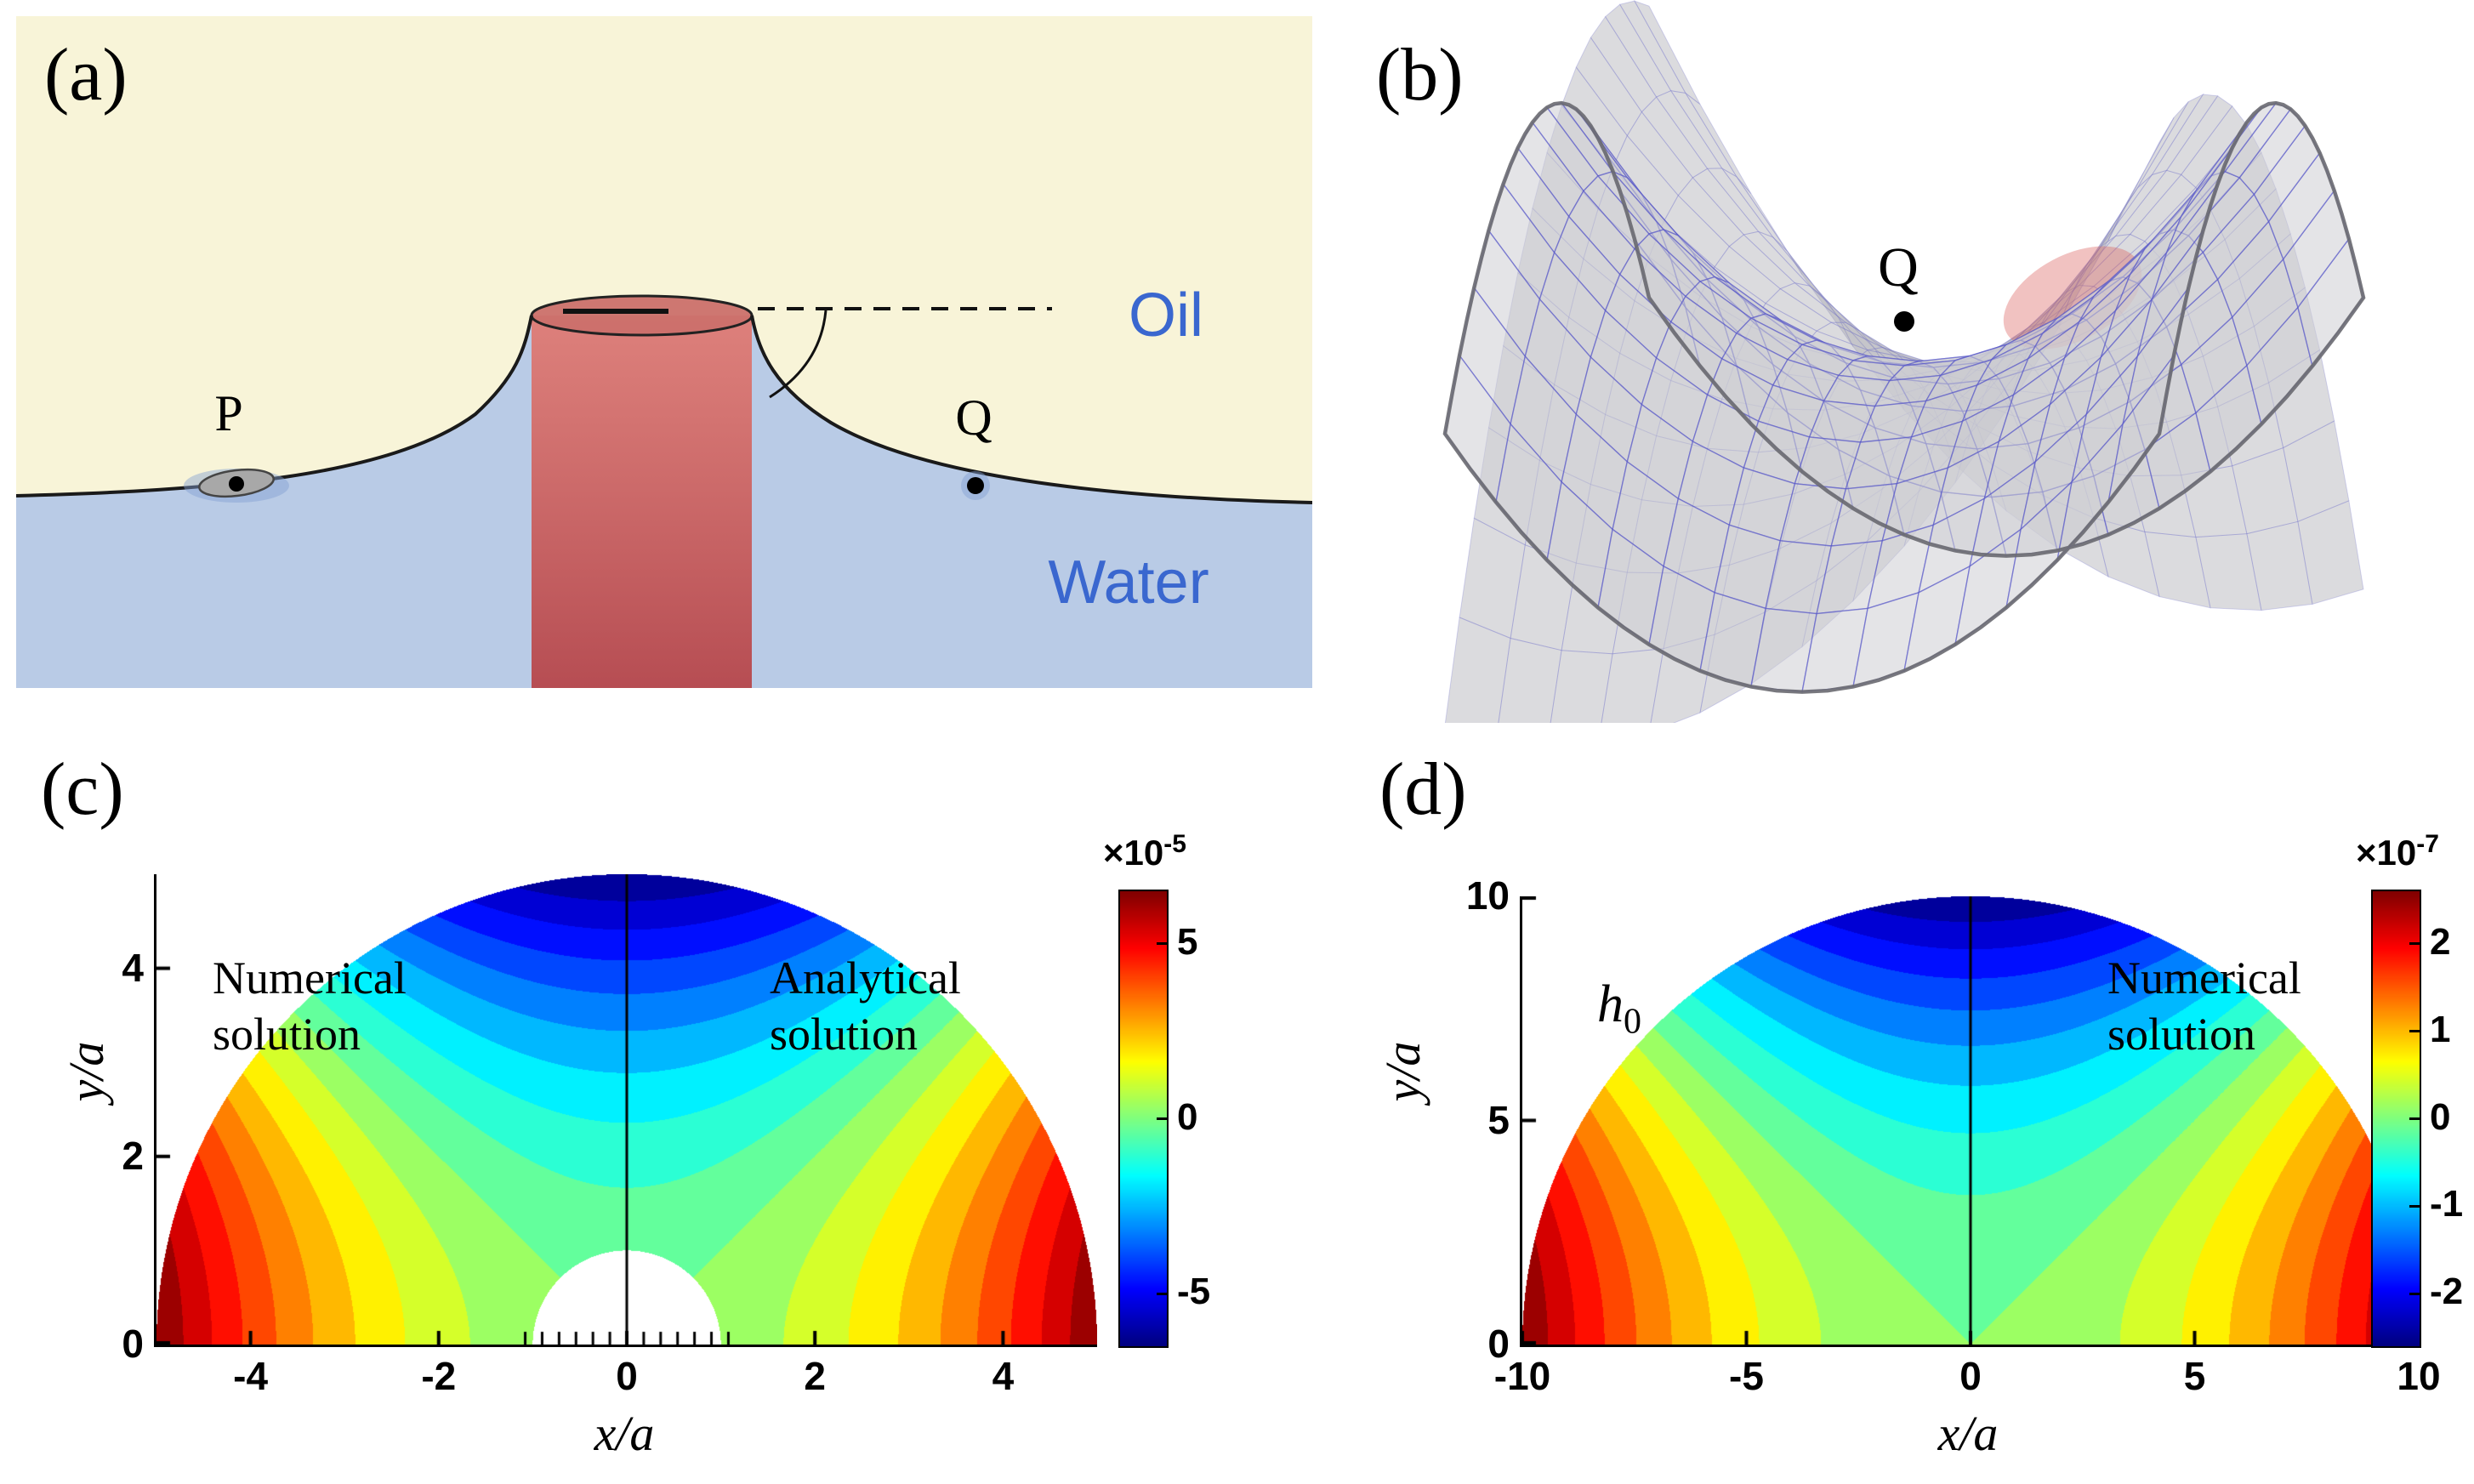  What do you see at coordinates (1954, 1135) in the screenshot?
I see `panel-d-plot: -10 -5 0 5 10 0 5 10` at bounding box center [1954, 1135].